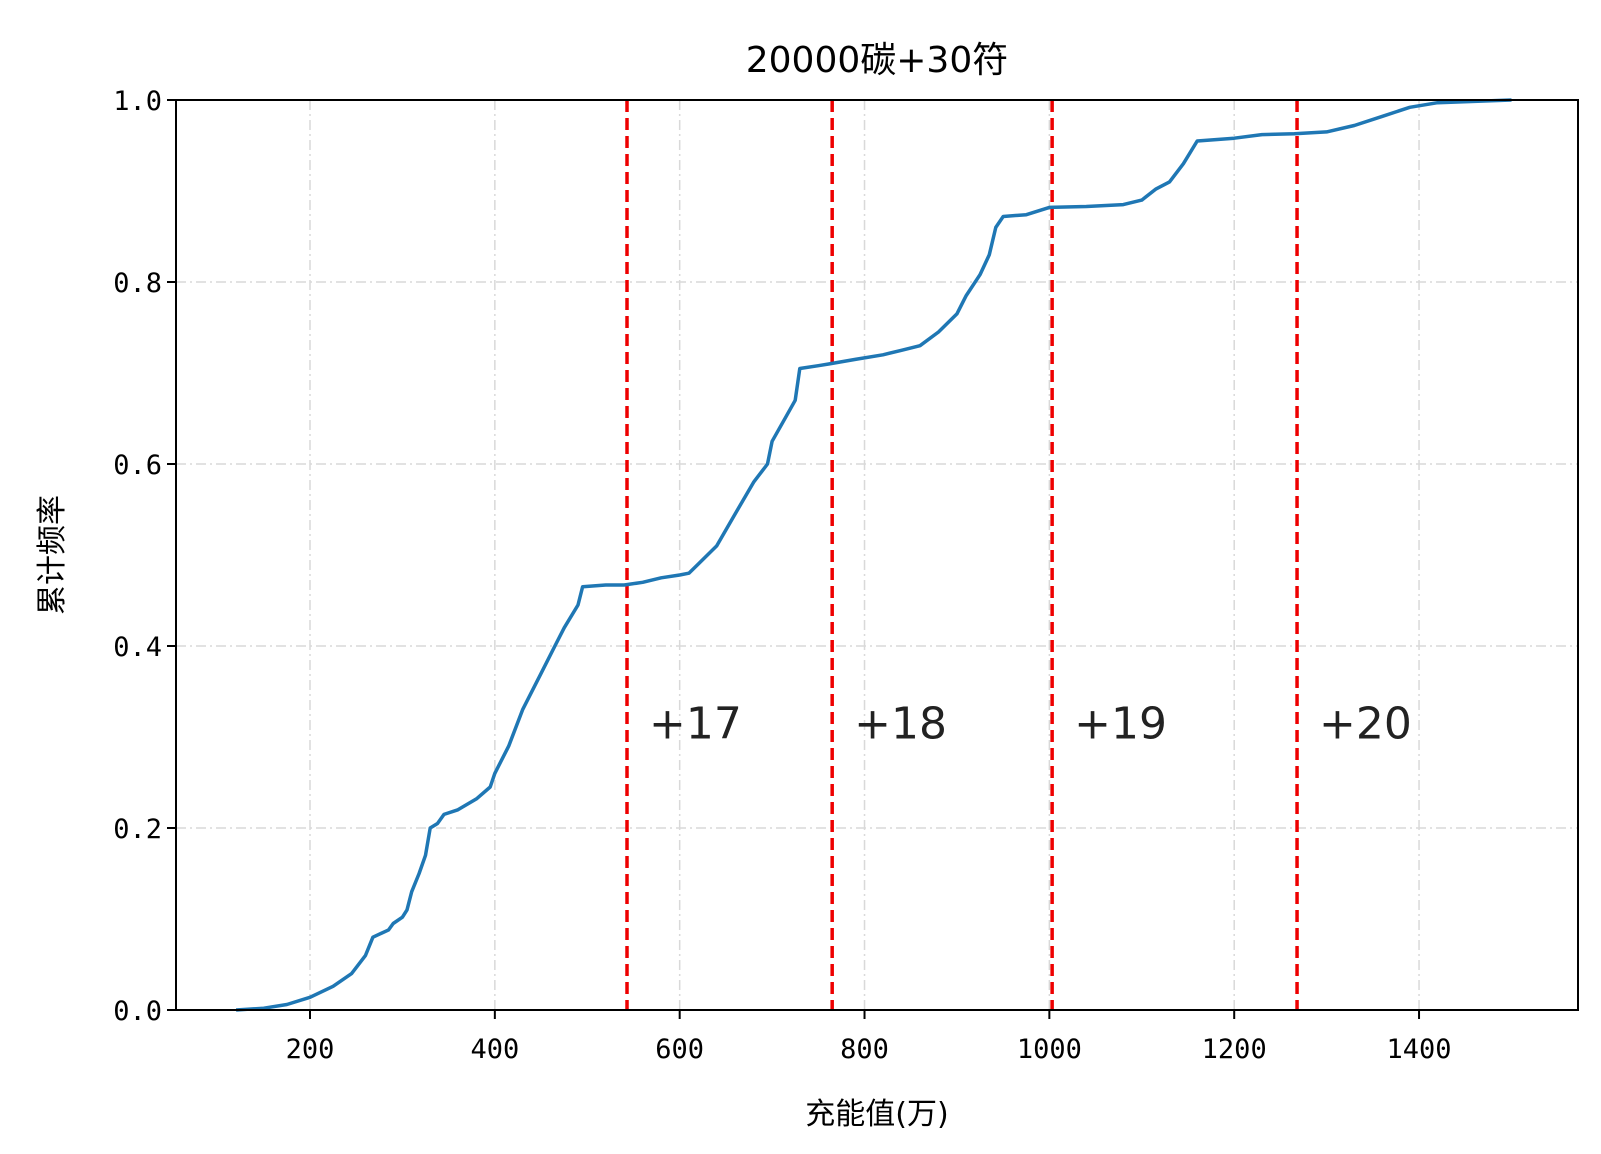  I want to click on reference-line-label: +18, so click(900, 723).